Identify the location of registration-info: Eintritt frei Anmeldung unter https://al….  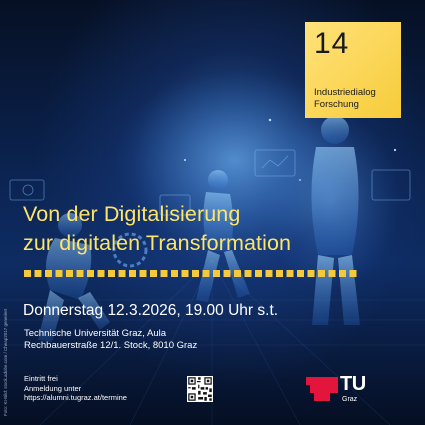
(75, 388).